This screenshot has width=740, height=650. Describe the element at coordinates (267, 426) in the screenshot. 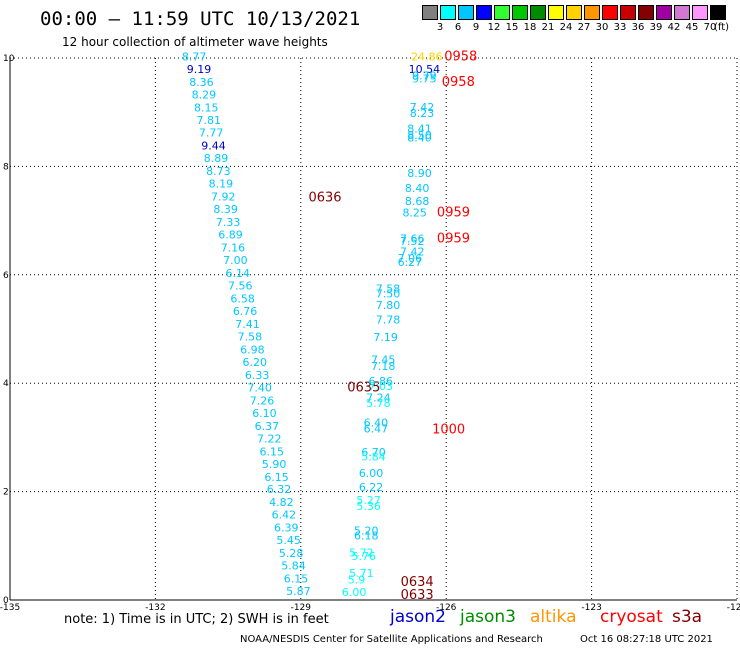

I see `wave-height-value: 6.37` at that location.